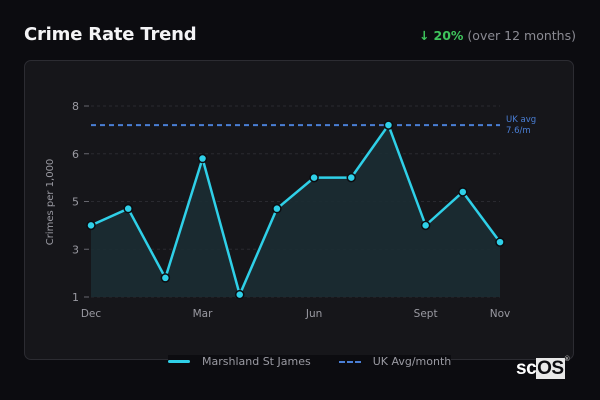  What do you see at coordinates (256, 361) in the screenshot?
I see `legend-series-label: Marshland St James` at bounding box center [256, 361].